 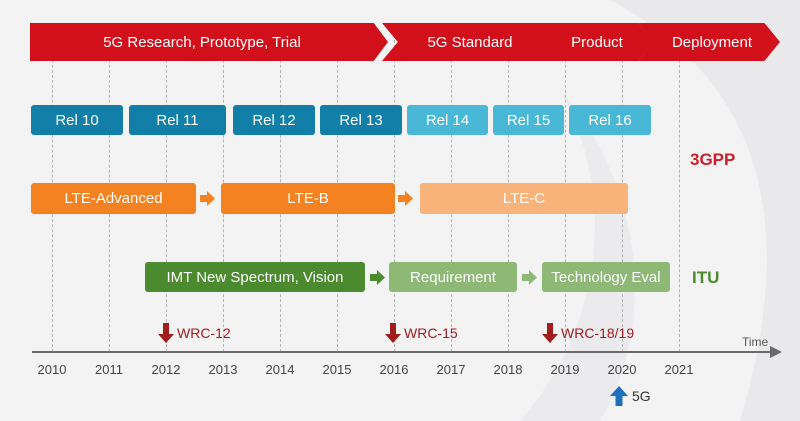 What do you see at coordinates (679, 369) in the screenshot?
I see `year-label: 2021` at bounding box center [679, 369].